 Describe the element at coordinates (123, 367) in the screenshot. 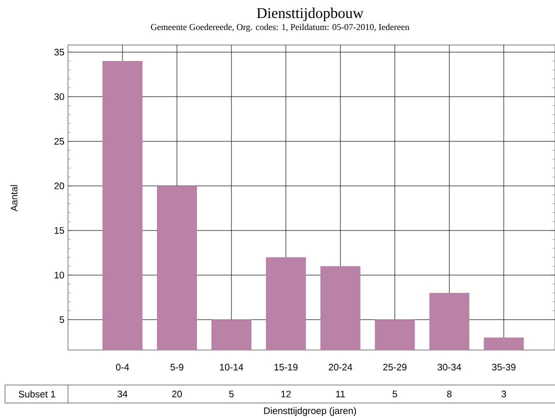

I see `x-tick-label: 0-4` at that location.